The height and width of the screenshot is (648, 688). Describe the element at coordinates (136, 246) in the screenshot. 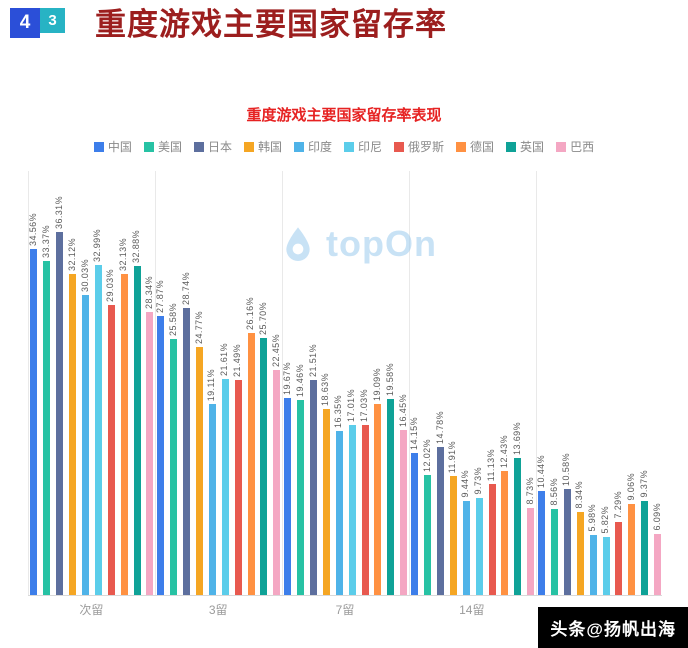

I see `bar-value-label: 32.88%` at that location.